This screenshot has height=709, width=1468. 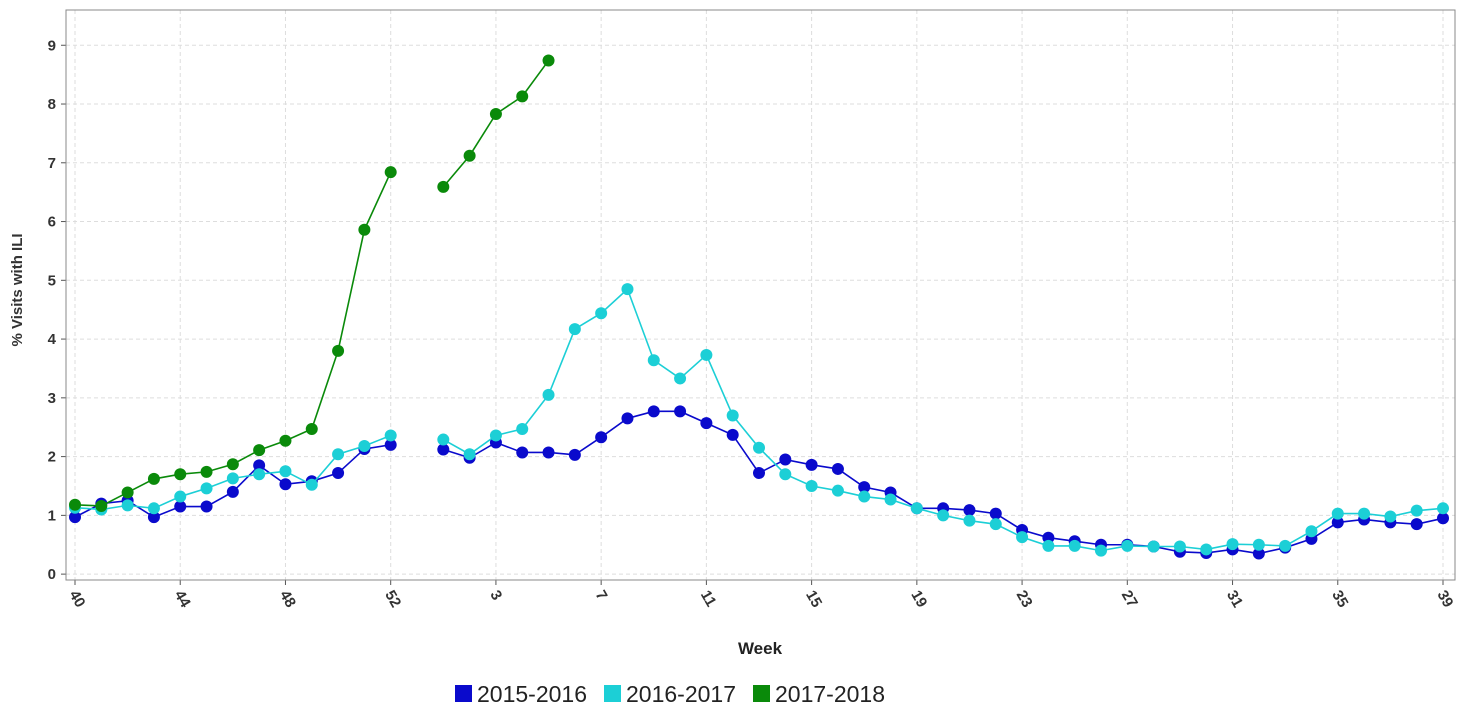 I want to click on y-tick-label: 5, so click(x=52, y=280).